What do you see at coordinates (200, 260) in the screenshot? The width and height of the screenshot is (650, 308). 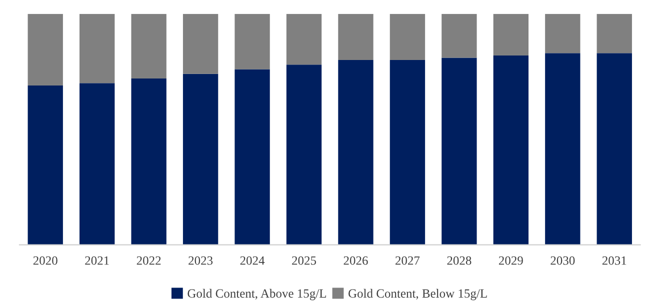 I see `x-tick-label: 2023` at bounding box center [200, 260].